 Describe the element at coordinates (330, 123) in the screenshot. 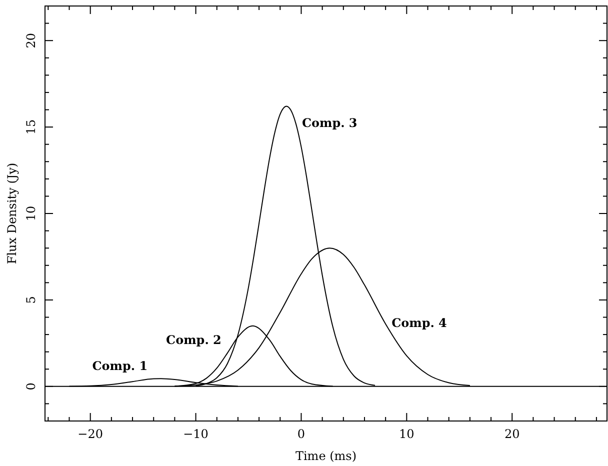

I see `annotation: Comp. 3` at that location.